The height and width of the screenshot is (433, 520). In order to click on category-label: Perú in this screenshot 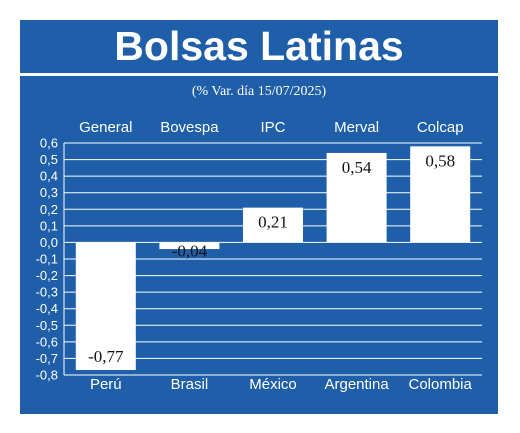, I will do `click(106, 384)`.